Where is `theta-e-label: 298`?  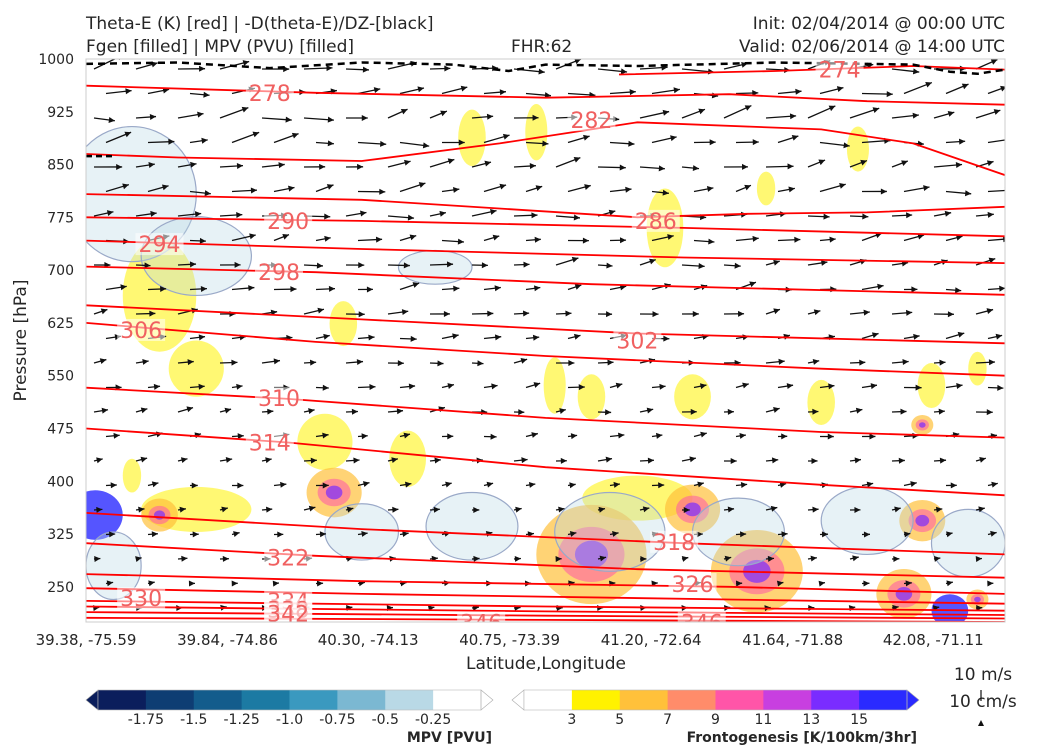
theta-e-label: 298 is located at coordinates (279, 273).